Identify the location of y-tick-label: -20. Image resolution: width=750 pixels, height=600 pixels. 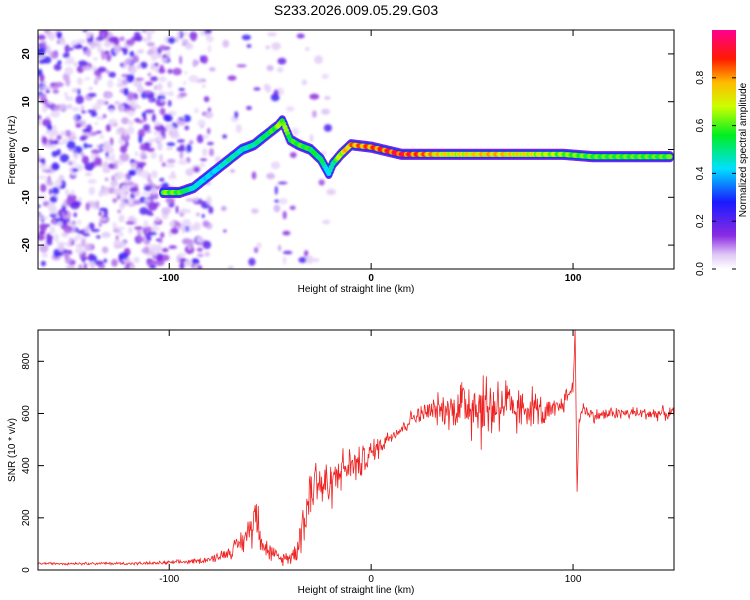
(26, 244).